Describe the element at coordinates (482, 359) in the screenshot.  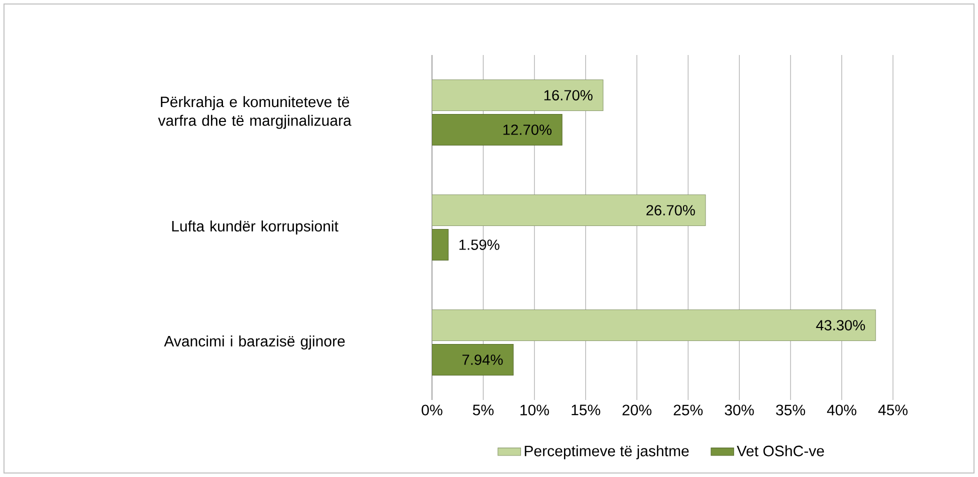
I see `data-label: 7.94%` at that location.